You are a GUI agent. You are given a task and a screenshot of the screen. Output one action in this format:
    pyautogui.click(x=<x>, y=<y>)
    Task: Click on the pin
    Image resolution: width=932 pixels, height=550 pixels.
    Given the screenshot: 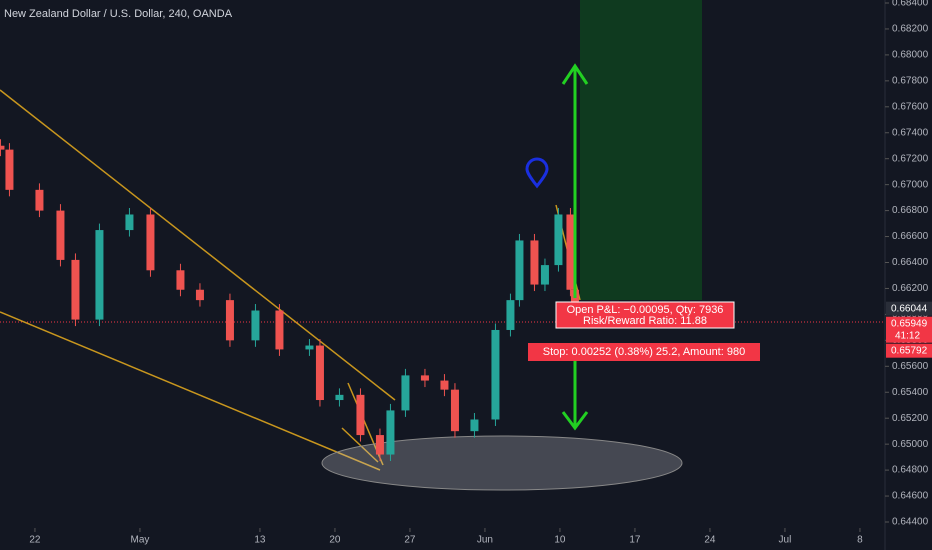 What is the action you would take?
    pyautogui.click(x=537, y=173)
    